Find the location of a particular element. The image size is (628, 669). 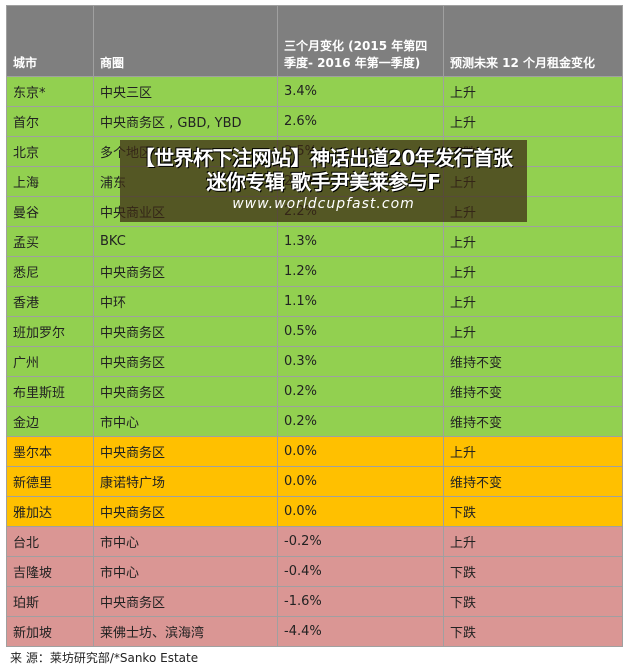

table-row: 孟买 BKC 1.3% 上升 is located at coordinates (314, 241).